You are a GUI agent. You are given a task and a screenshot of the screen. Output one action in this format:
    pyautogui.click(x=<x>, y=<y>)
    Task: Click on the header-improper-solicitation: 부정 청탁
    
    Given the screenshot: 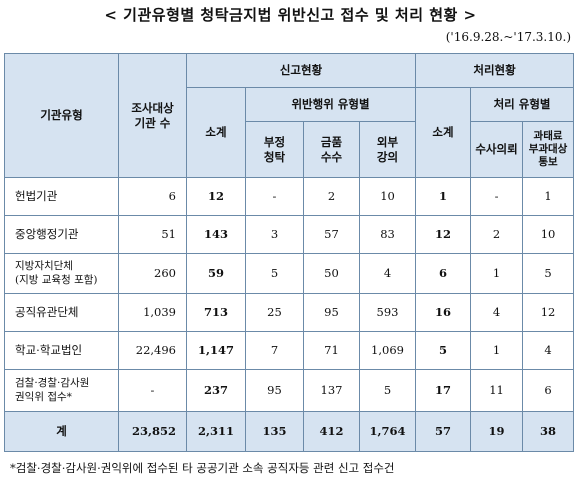 What is the action you would take?
    pyautogui.click(x=274, y=149)
    